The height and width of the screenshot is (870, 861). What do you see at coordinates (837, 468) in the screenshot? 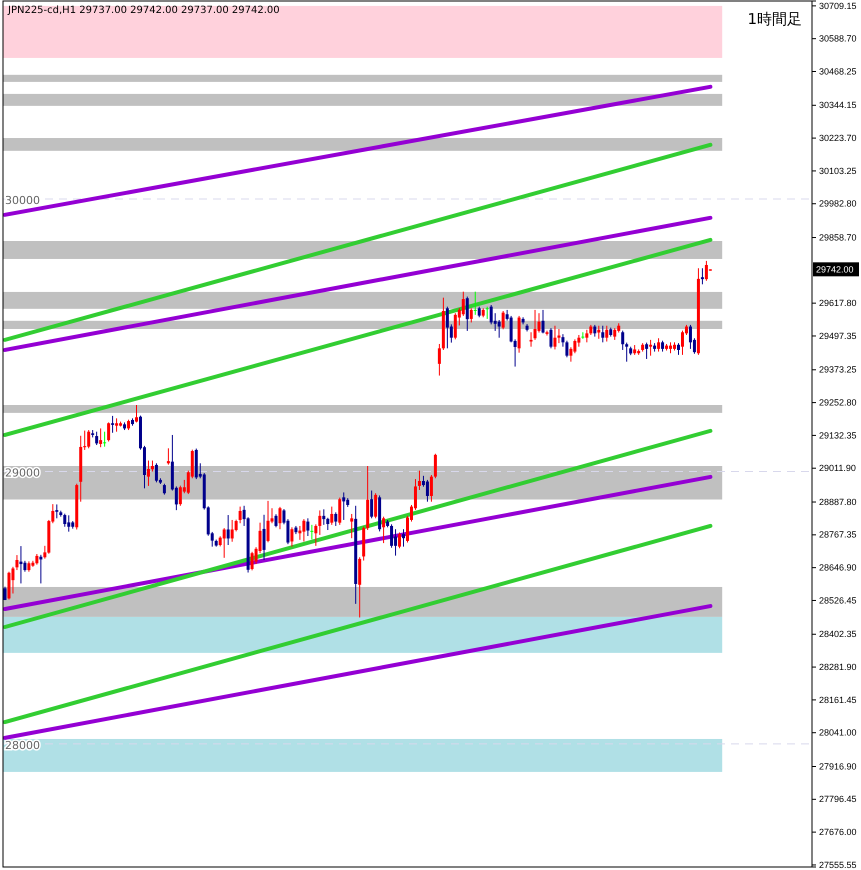
I see `y-tick-label: 29011.90` at bounding box center [837, 468].